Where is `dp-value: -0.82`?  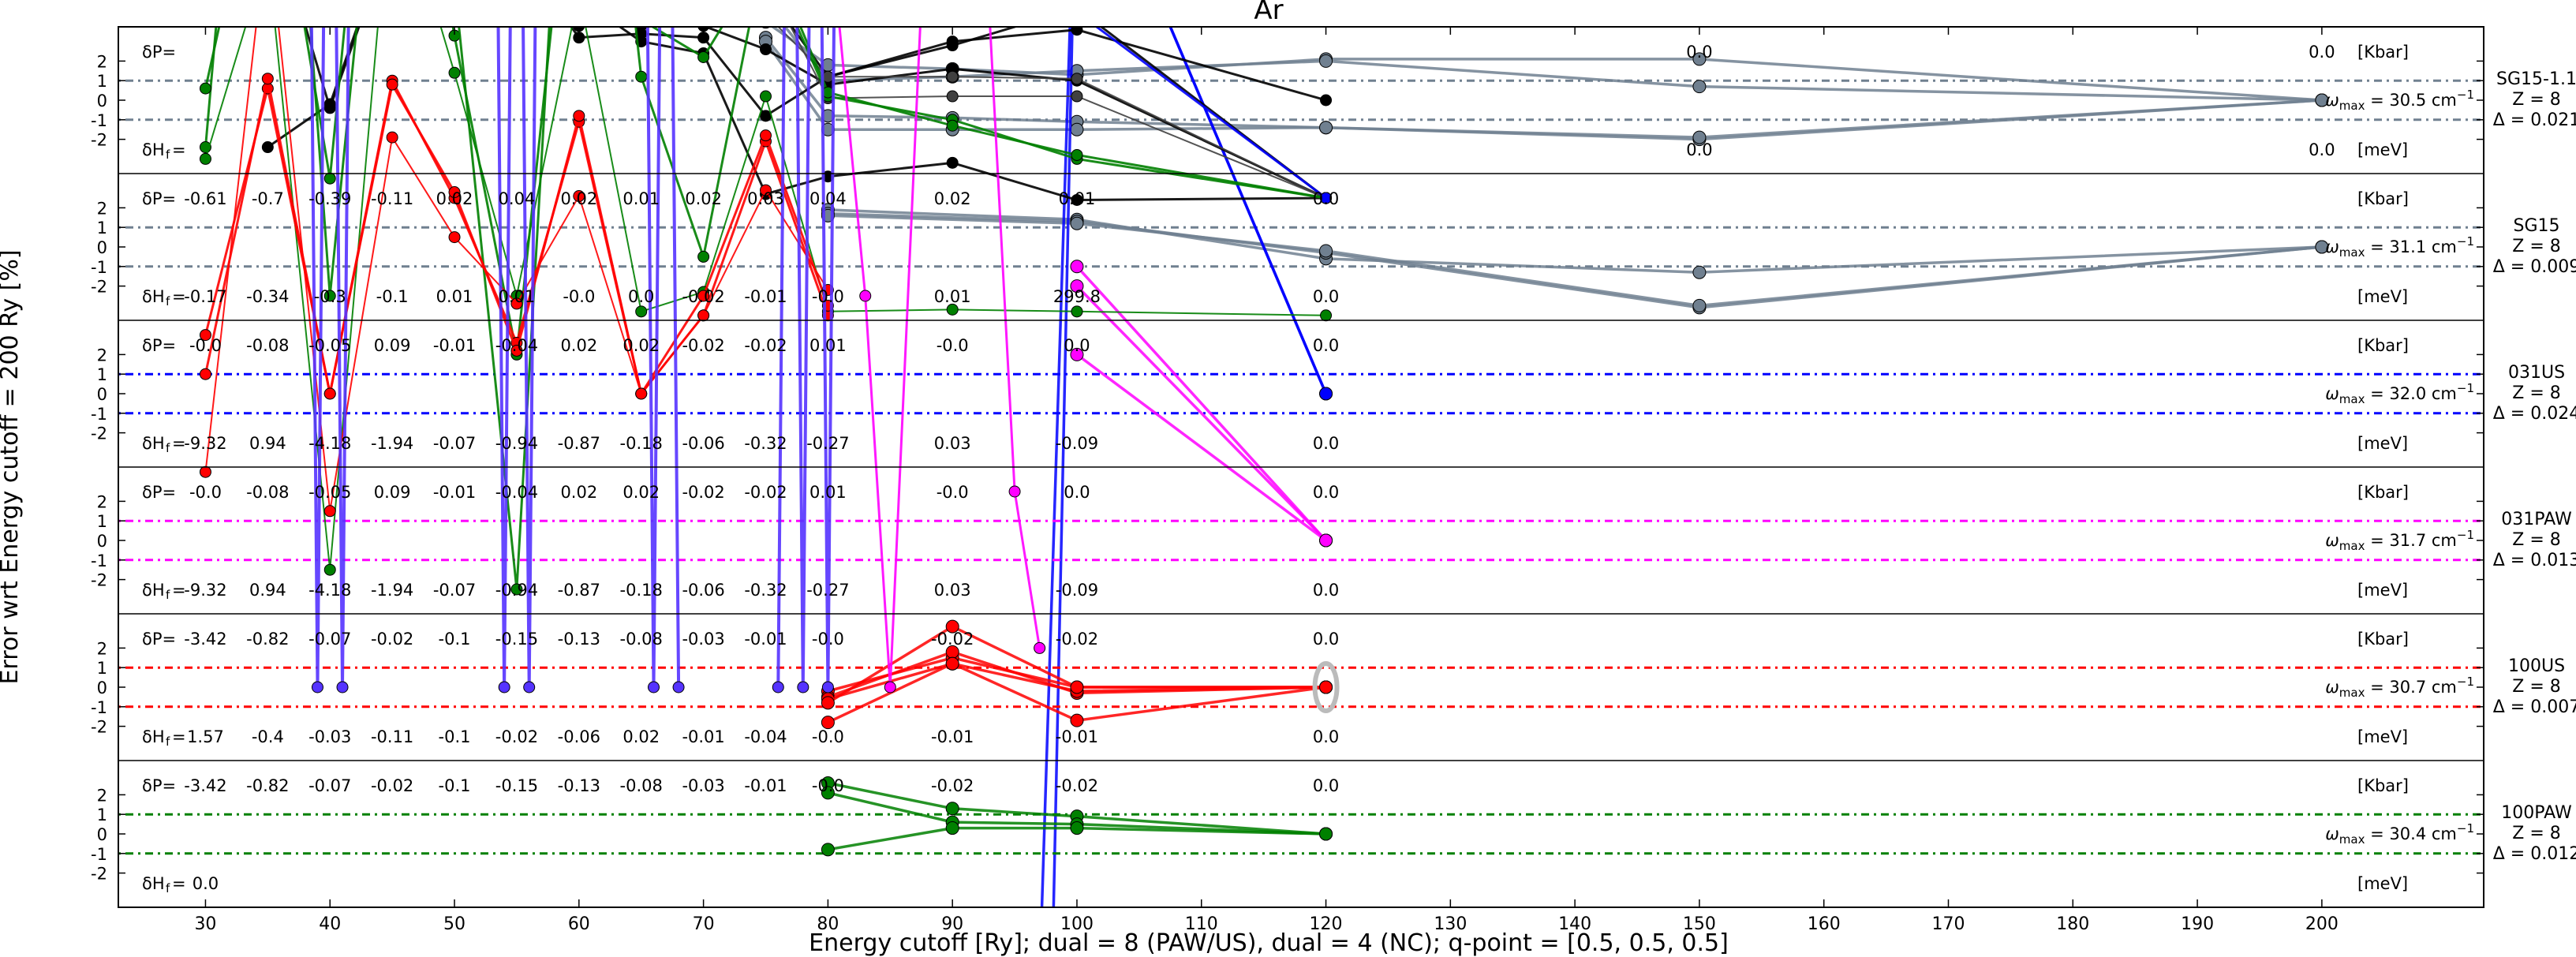 dp-value: -0.82 is located at coordinates (267, 785).